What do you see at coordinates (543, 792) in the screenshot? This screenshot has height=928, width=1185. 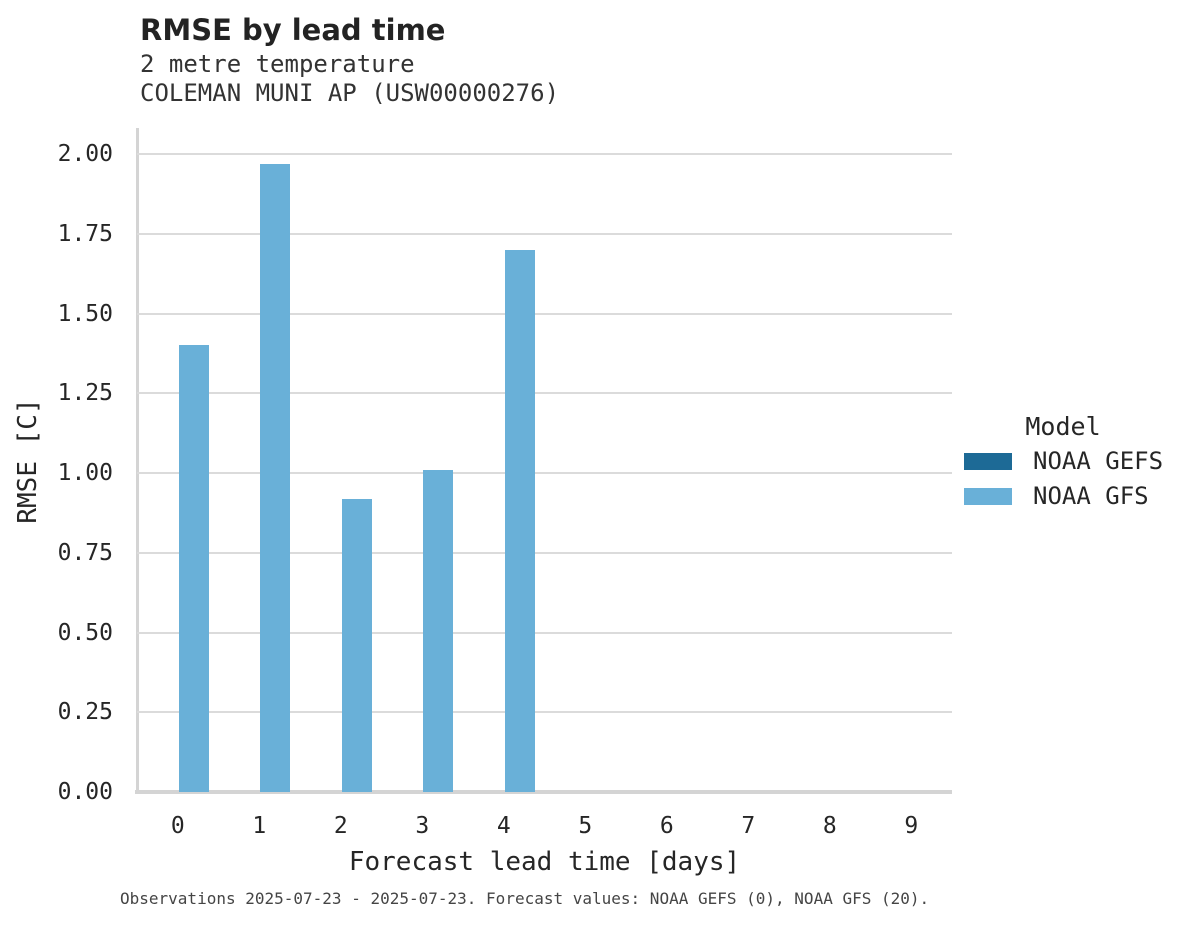 I see `x-axis-line` at bounding box center [543, 792].